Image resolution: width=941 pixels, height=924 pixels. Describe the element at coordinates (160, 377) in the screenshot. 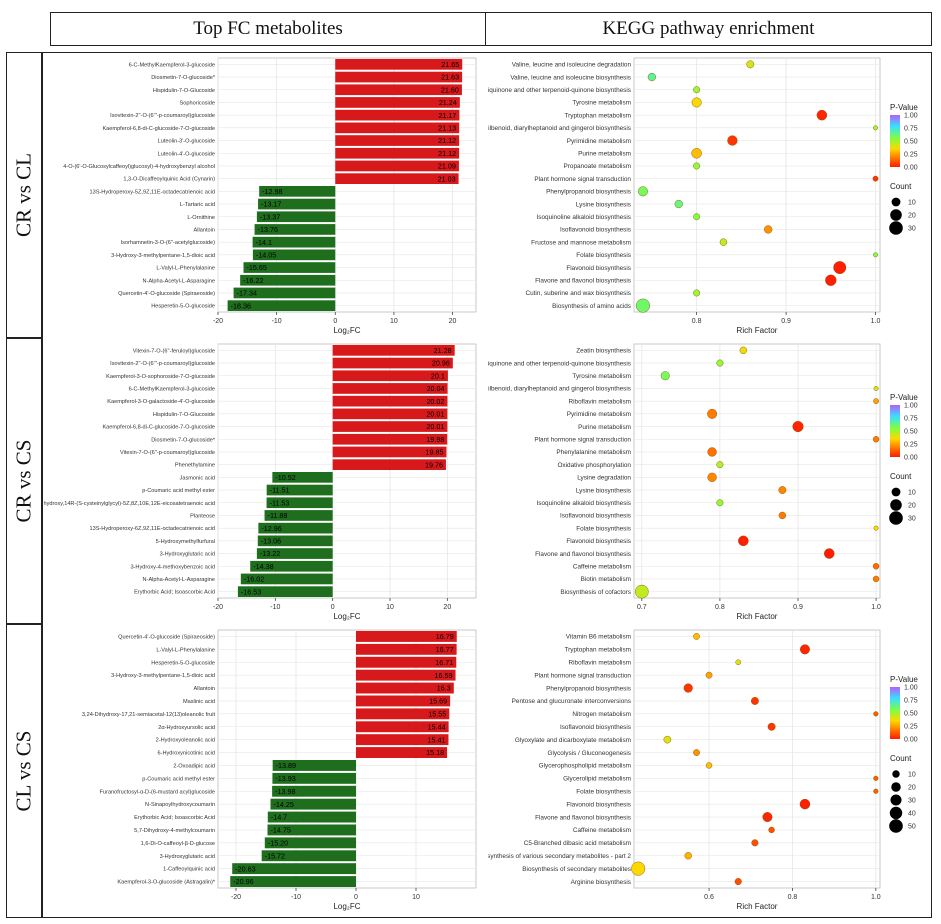

I see `category-label: Kaempferol-3-O-sophoroside-7-O-glucoside` at that location.